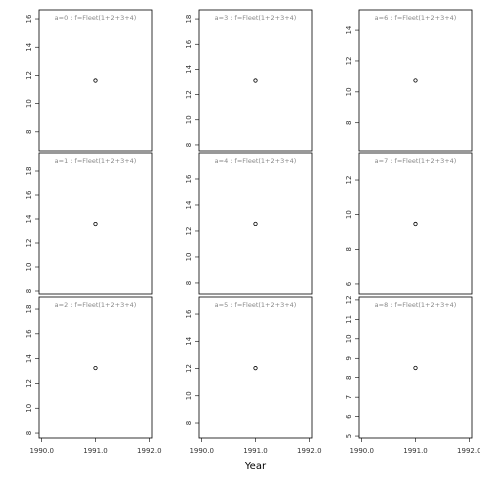 The width and height of the screenshot is (480, 480). What do you see at coordinates (416, 305) in the screenshot?
I see `panel-title: a=8 : f=Fleet(1+2+3+4)` at bounding box center [416, 305].